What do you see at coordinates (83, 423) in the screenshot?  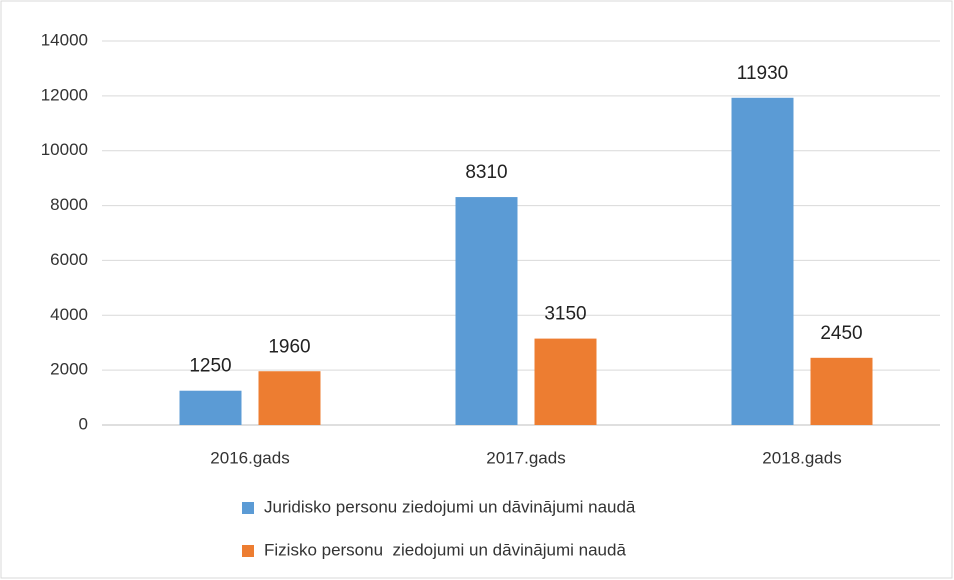 I see `y-tick-label: 0` at bounding box center [83, 423].